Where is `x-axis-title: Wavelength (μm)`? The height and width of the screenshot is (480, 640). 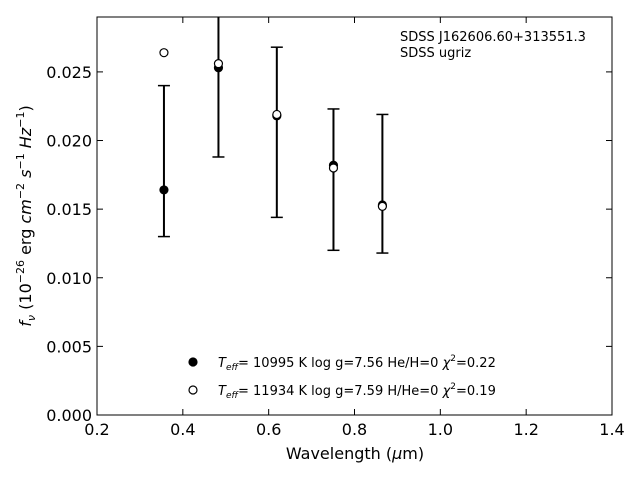 x-axis-title: Wavelength (μm) is located at coordinates (355, 453).